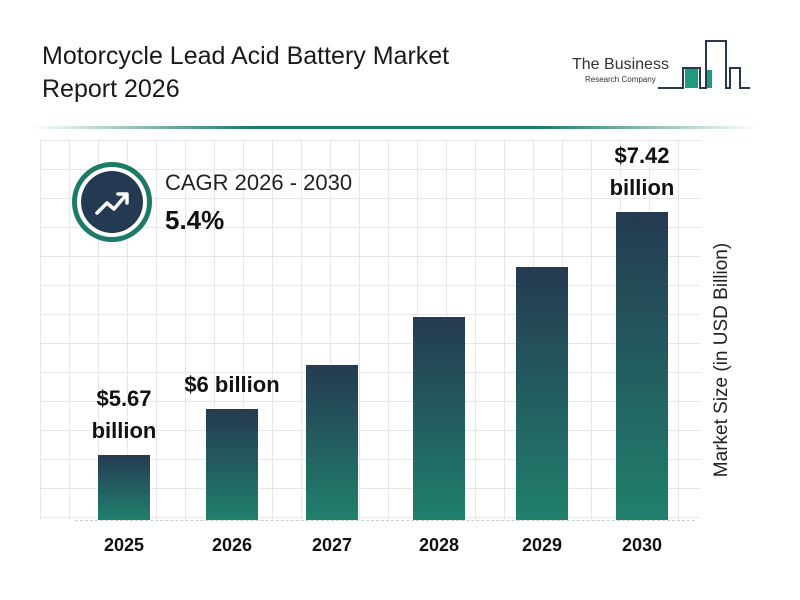  Describe the element at coordinates (620, 79) in the screenshot. I see `logo-subtext: Research Company` at that location.